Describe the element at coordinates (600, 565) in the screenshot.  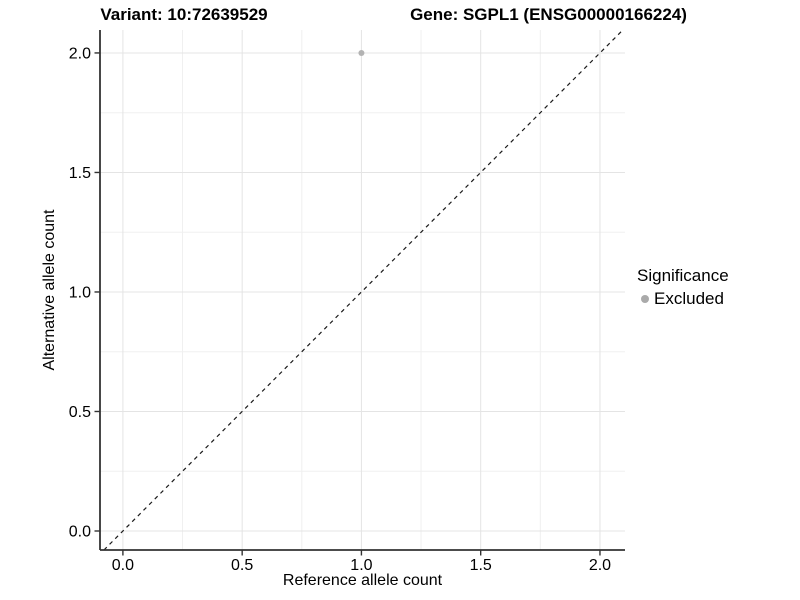
I see `x-tick-label: 2.0` at that location.